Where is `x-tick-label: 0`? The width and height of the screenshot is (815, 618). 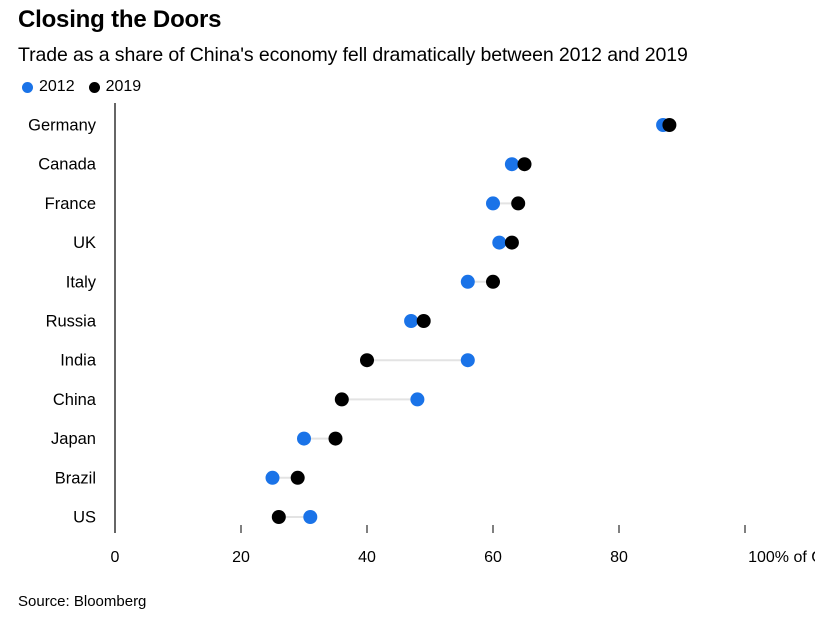
x-tick-label: 0 is located at coordinates (115, 557).